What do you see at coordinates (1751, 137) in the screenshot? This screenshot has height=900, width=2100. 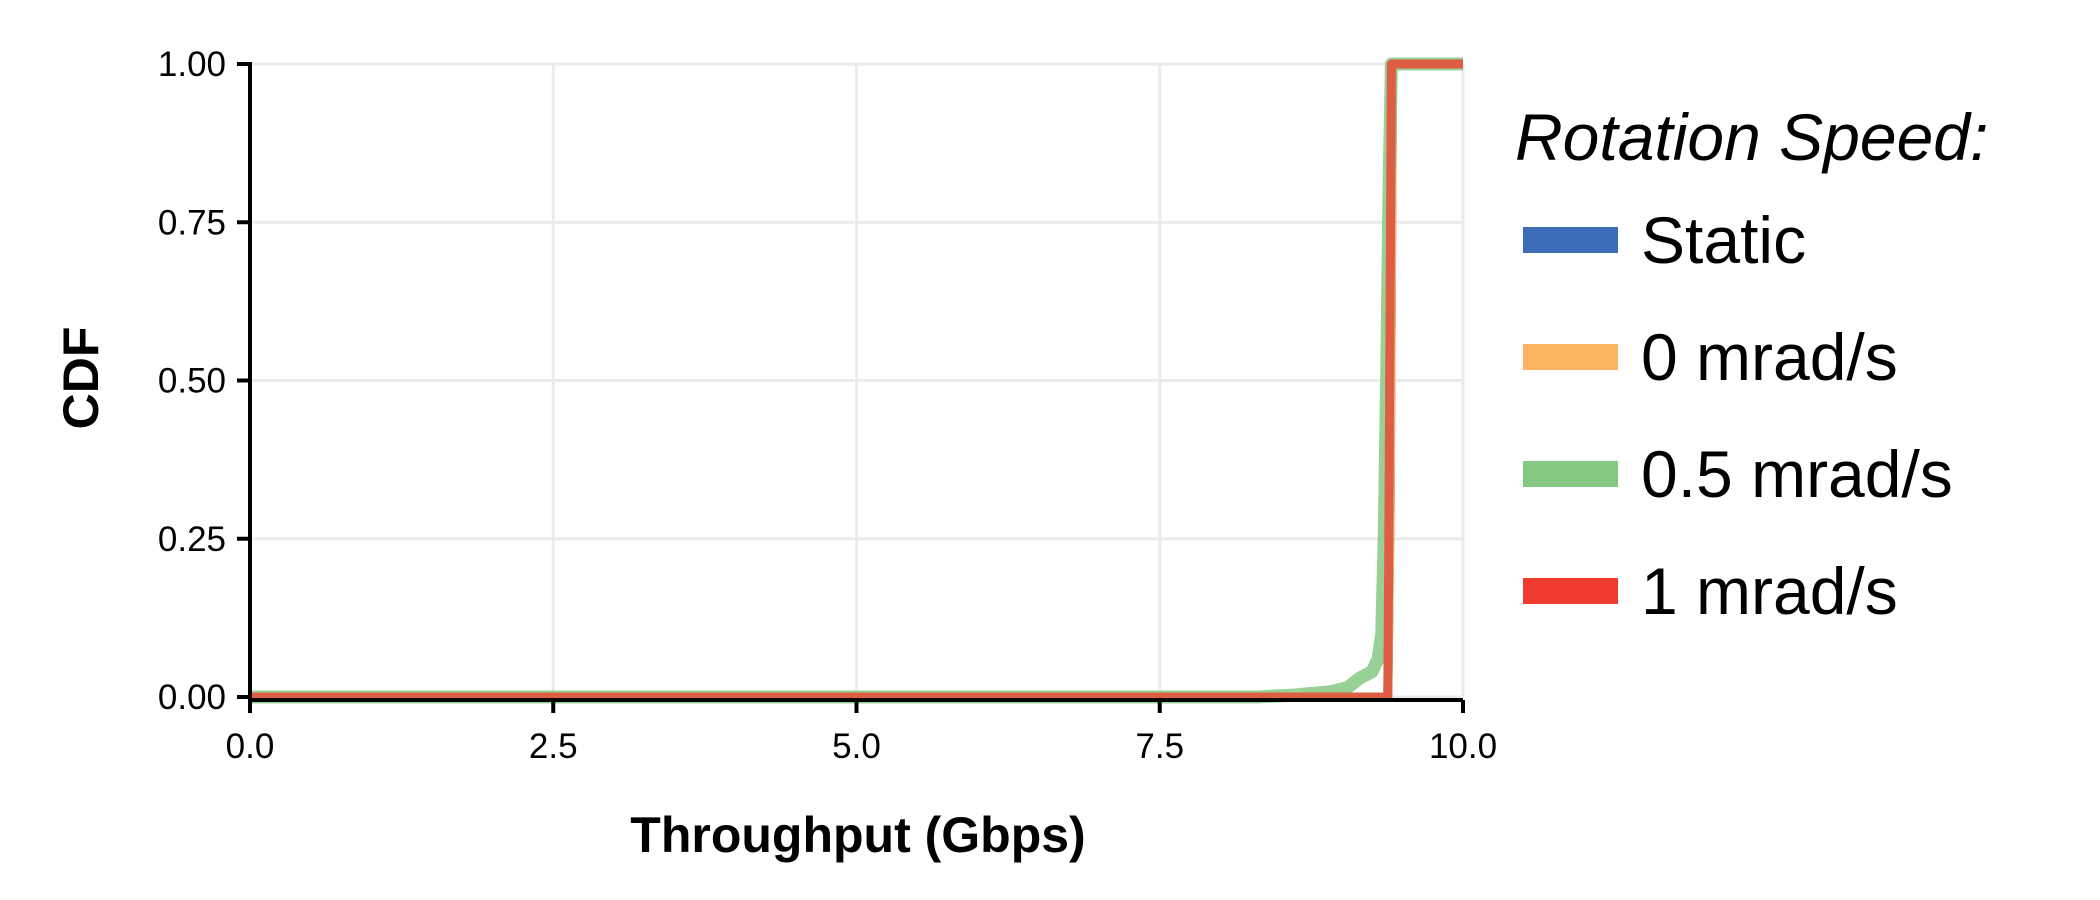 I see `legend-title: Rotation Speed:` at bounding box center [1751, 137].